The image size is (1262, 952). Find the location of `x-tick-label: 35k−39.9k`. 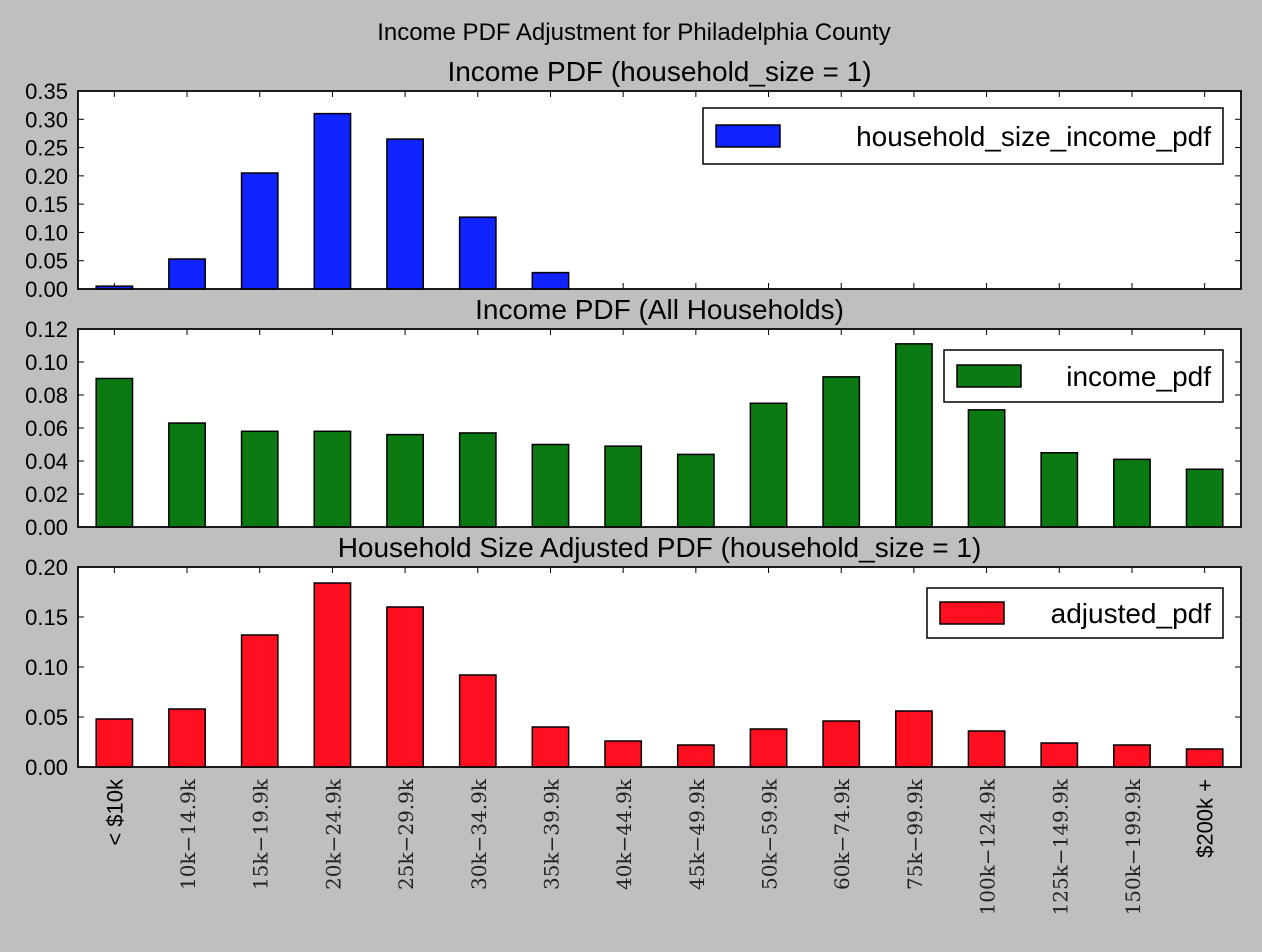

x-tick-label: 35k−39.9k is located at coordinates (551, 834).